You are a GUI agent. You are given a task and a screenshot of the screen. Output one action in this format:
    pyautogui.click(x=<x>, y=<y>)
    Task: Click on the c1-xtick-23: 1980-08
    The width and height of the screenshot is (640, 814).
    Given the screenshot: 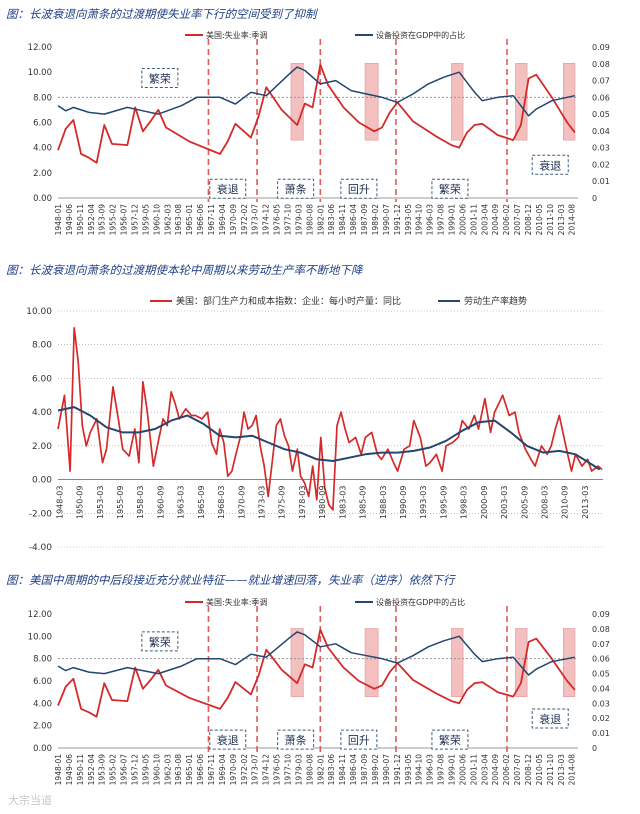 What is the action you would take?
    pyautogui.click(x=309, y=220)
    